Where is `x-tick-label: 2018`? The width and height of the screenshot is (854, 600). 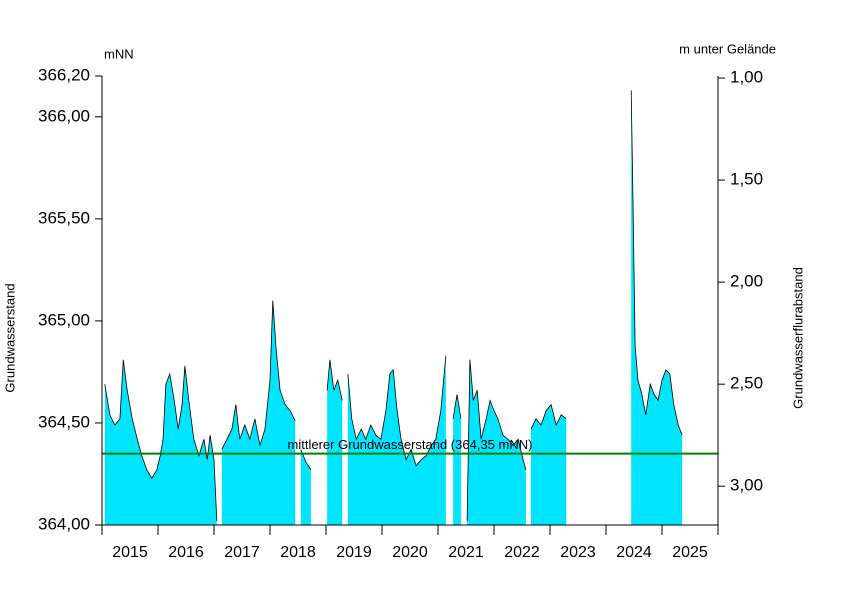 x-tick-label: 2018 is located at coordinates (298, 552).